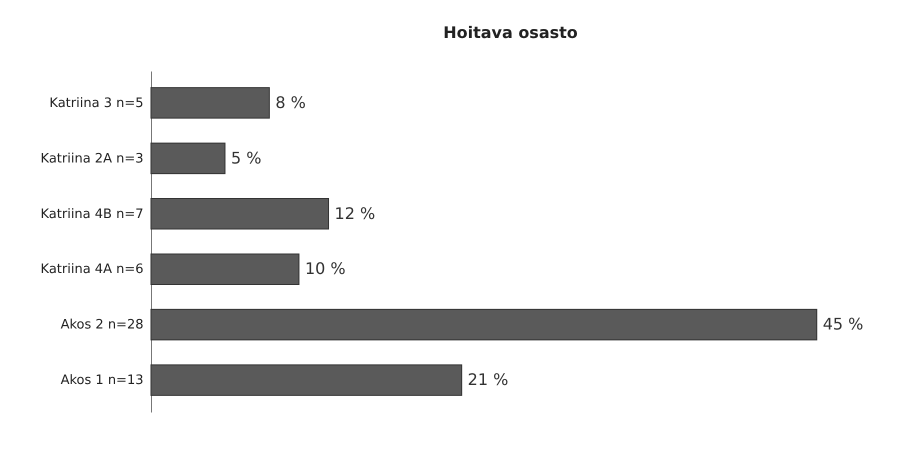 The height and width of the screenshot is (452, 900). What do you see at coordinates (325, 268) in the screenshot?
I see `data-label: 10 %` at bounding box center [325, 268].